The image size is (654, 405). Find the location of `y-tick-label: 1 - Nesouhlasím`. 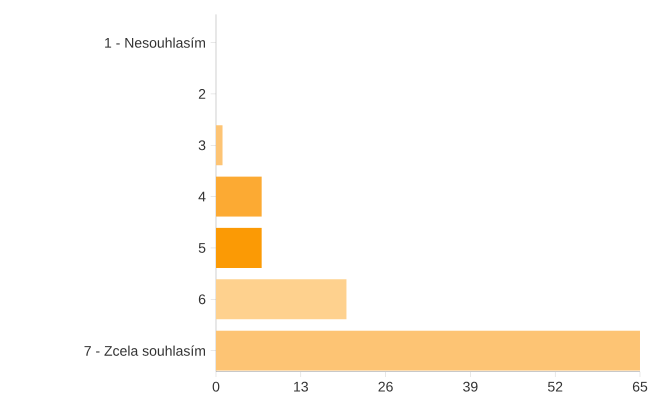

y-tick-label: 1 - Nesouhlasím is located at coordinates (155, 42).